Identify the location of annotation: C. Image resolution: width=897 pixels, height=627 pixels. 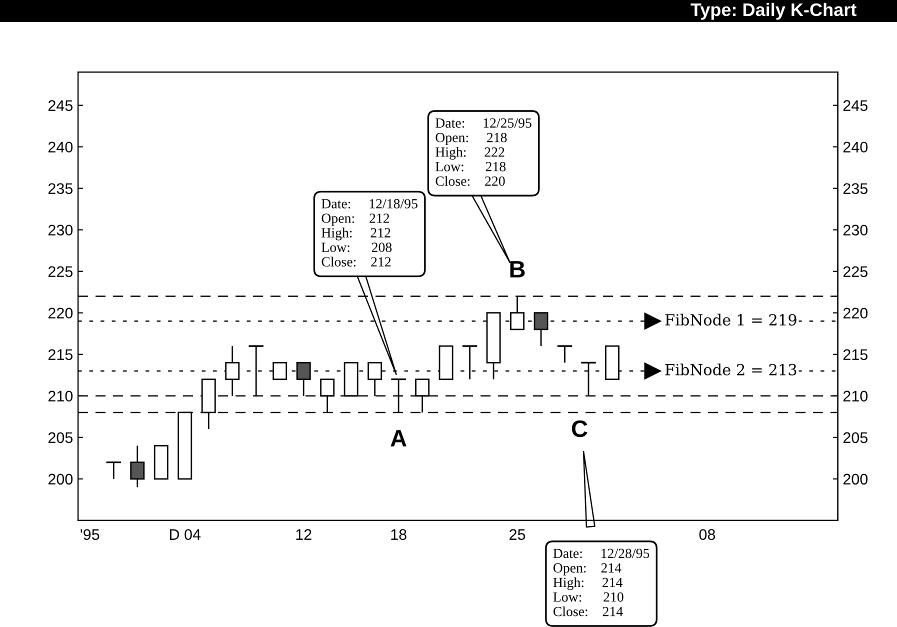
(580, 429).